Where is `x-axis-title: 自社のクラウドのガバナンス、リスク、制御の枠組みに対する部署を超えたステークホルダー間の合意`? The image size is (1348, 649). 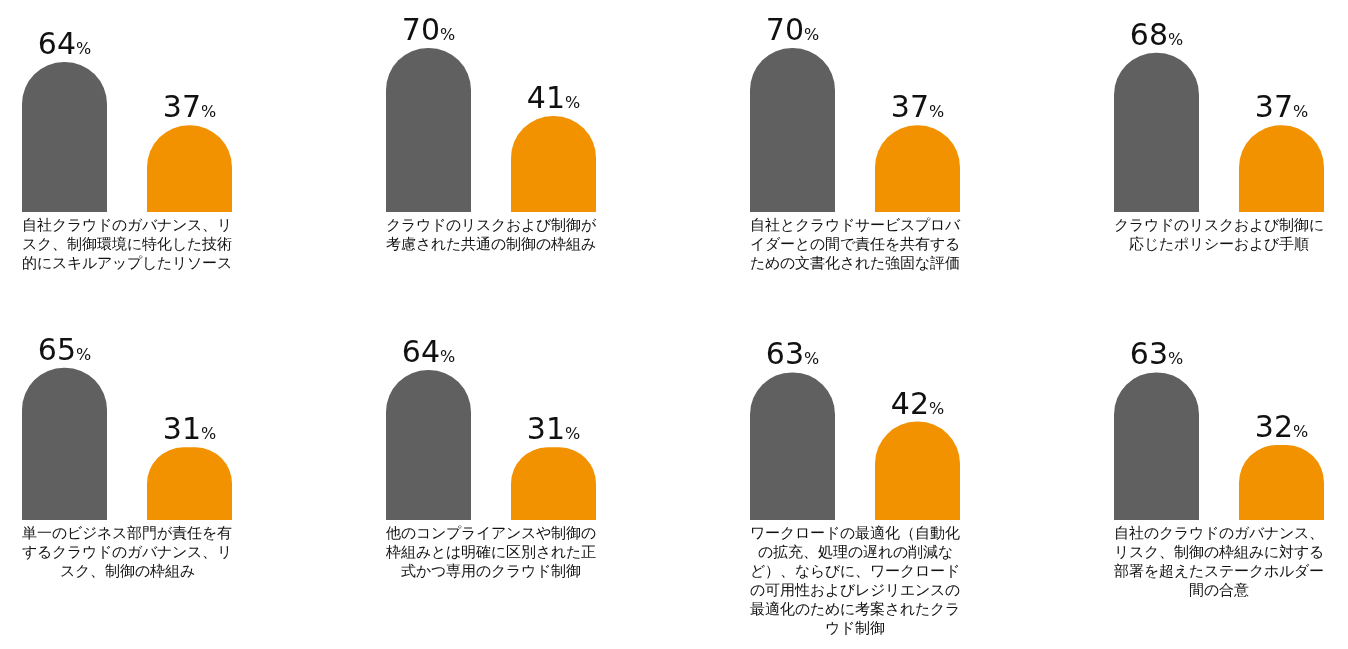
x-axis-title: 自社のクラウドのガバナンス、リスク、制御の枠組みに対する部署を超えたステークホルダー間の合意 is located at coordinates (1219, 562).